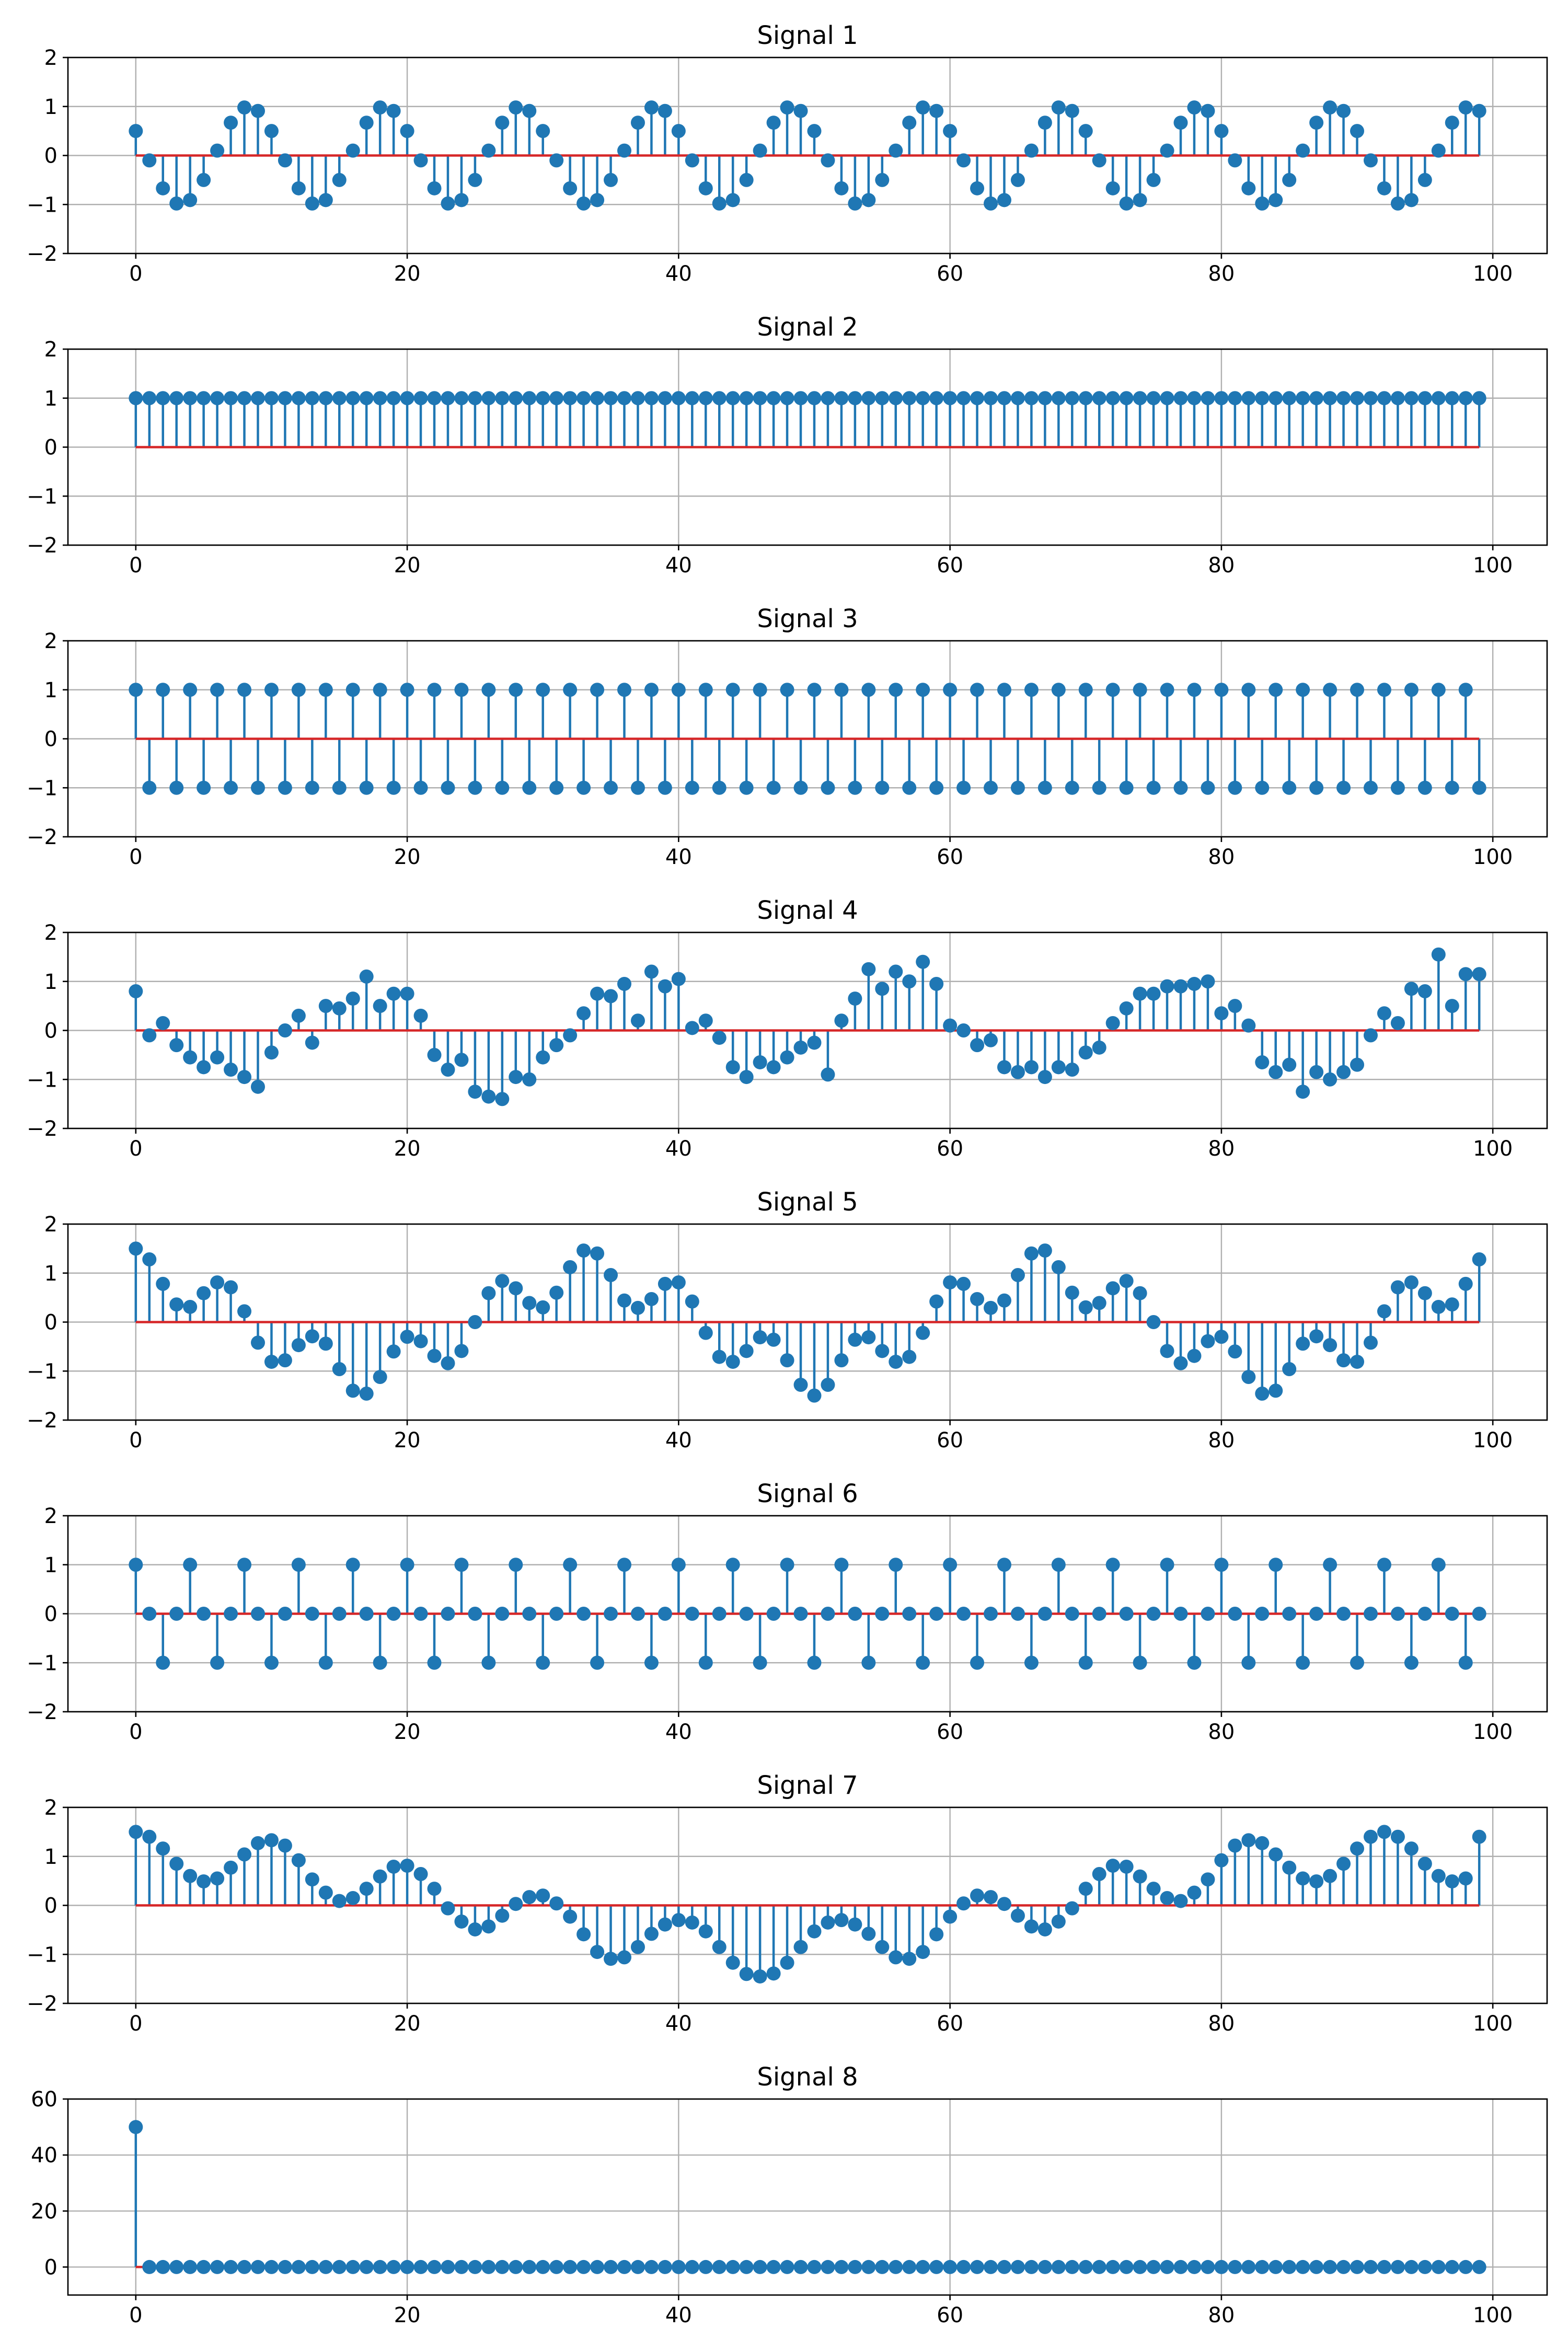 The image size is (1568, 2352). Describe the element at coordinates (50, 1906) in the screenshot. I see `y-tick-label: 0` at that location.